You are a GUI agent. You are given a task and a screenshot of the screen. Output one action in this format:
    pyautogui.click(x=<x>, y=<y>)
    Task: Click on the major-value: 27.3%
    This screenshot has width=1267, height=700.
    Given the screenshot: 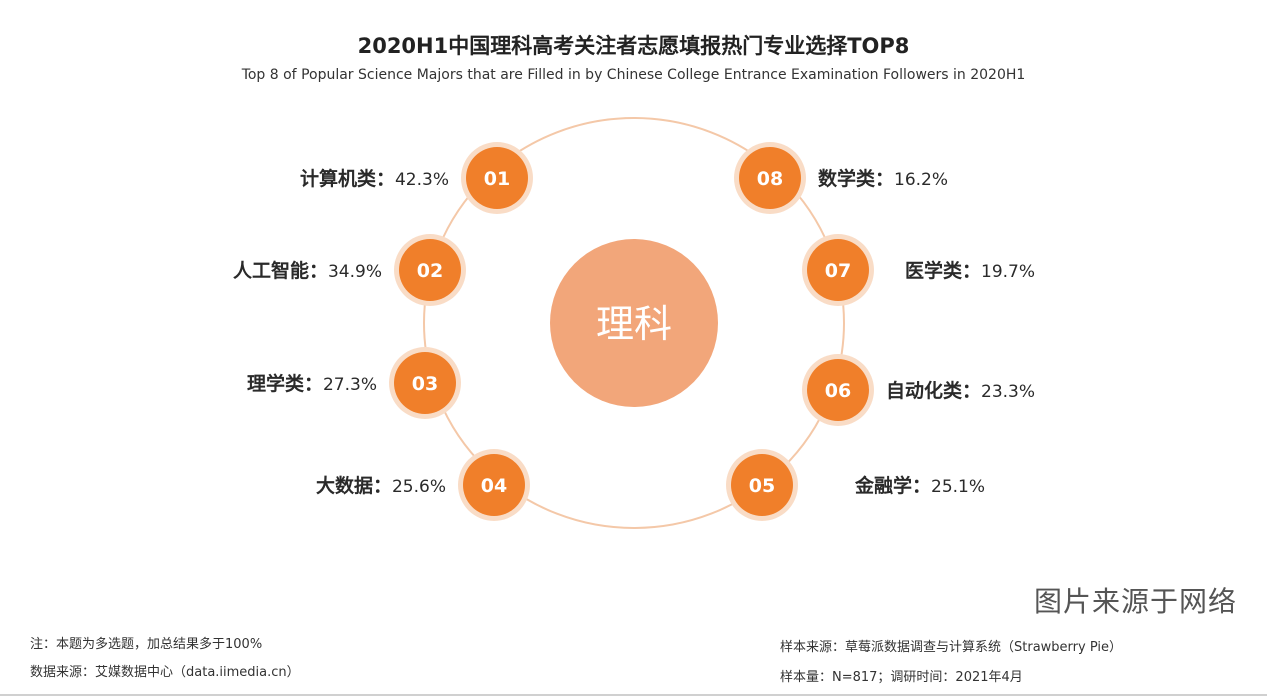 What is the action you would take?
    pyautogui.click(x=350, y=385)
    